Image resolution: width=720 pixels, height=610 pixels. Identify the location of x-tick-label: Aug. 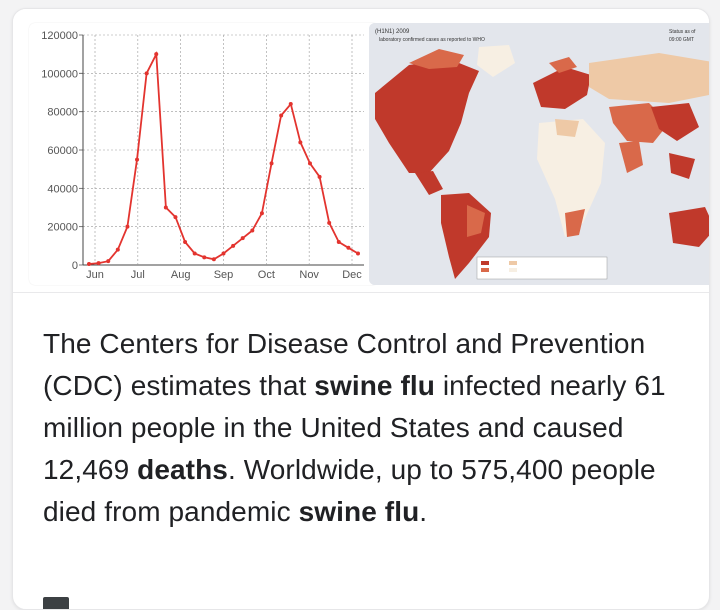
(181, 275).